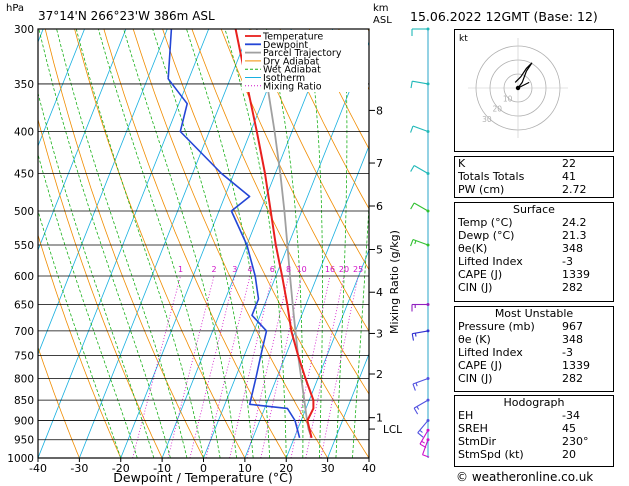 The image size is (629, 486). What do you see at coordinates (498, 109) in the screenshot?
I see `hodograph-ring-label: 20` at bounding box center [498, 109].